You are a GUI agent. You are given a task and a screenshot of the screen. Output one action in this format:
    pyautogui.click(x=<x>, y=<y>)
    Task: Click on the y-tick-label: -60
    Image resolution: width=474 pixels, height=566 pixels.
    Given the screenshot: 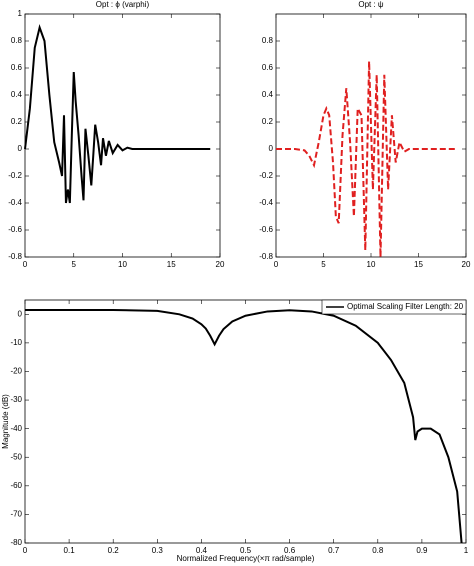 What is the action you would take?
    pyautogui.click(x=16, y=485)
    